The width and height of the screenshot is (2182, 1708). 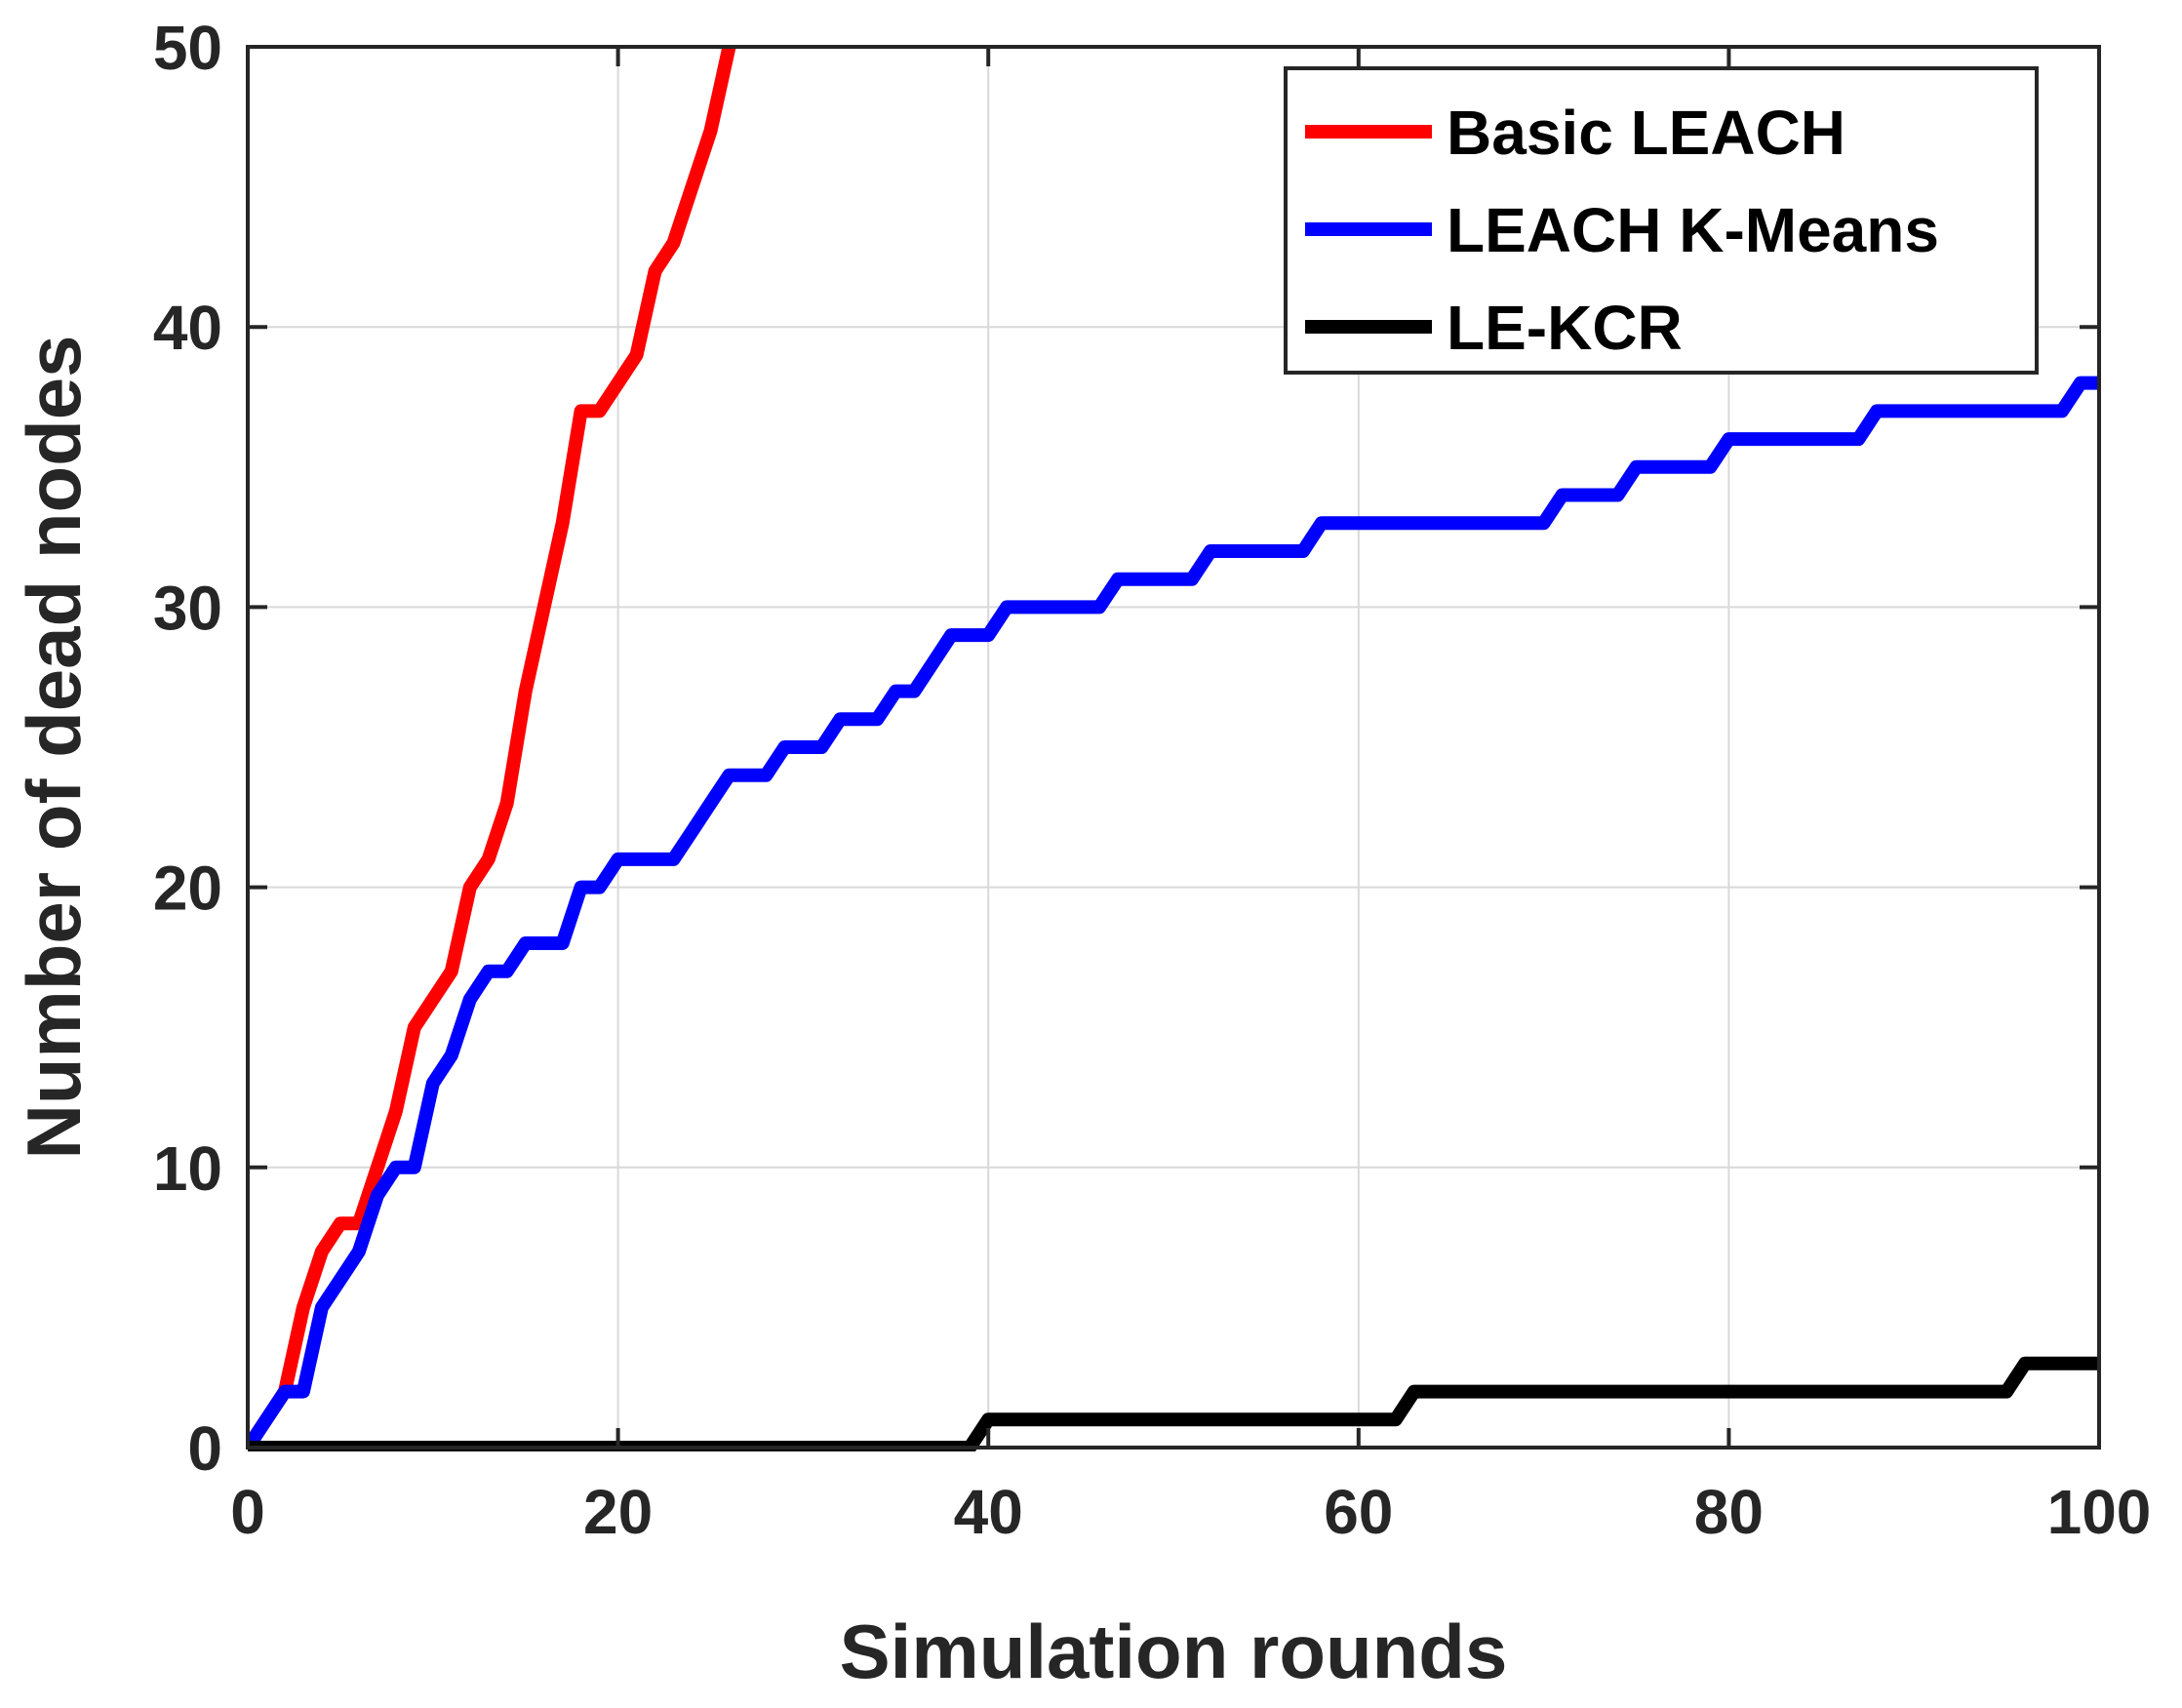 What do you see at coordinates (1358, 1512) in the screenshot?
I see `x-tick-label: 60` at bounding box center [1358, 1512].